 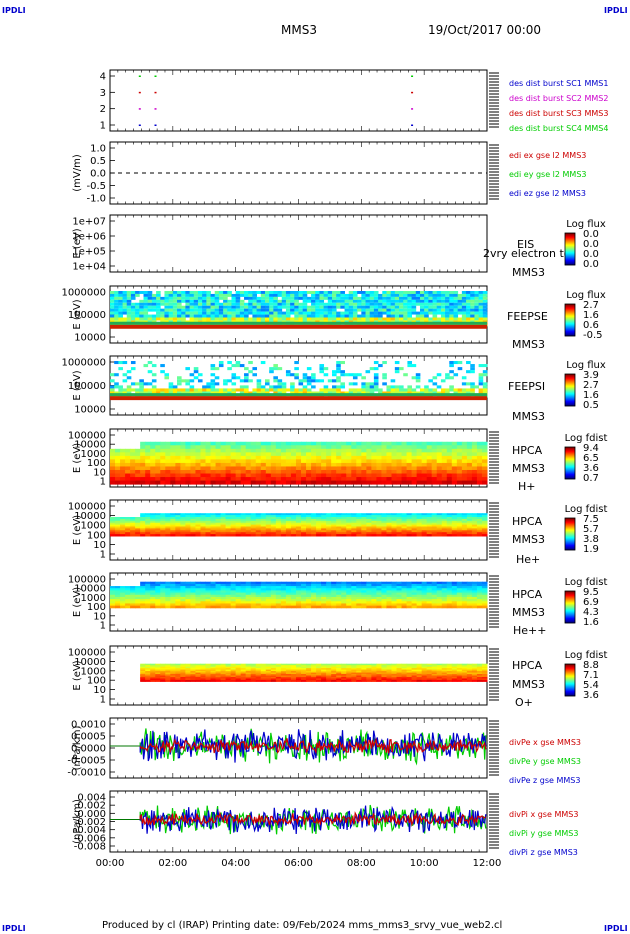 I want to click on colorbar-tick-eis: 0.0, so click(x=591, y=234).